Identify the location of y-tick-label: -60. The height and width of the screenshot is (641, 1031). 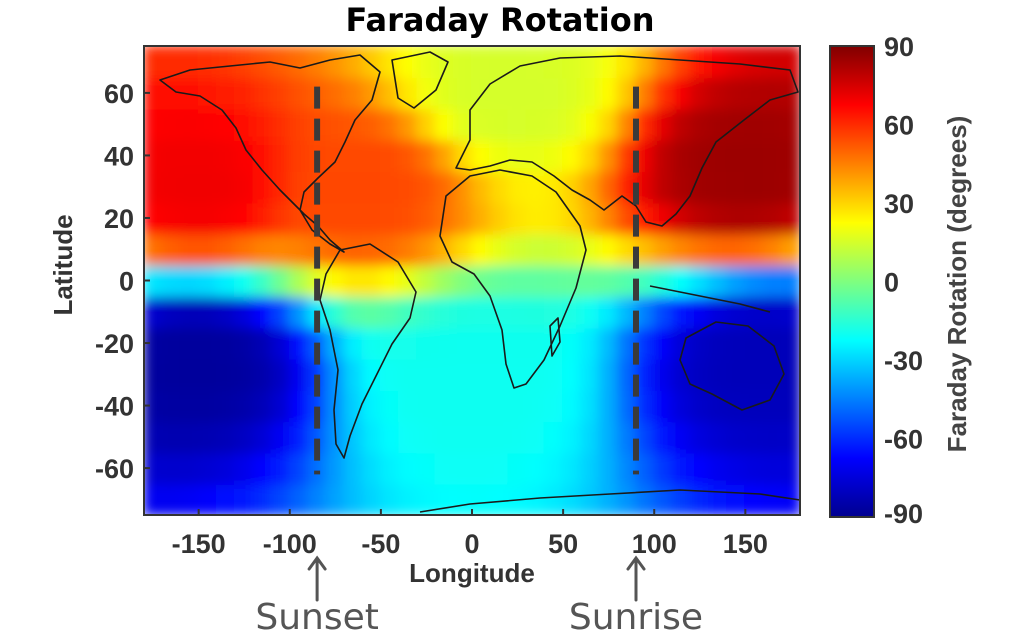
(114, 469).